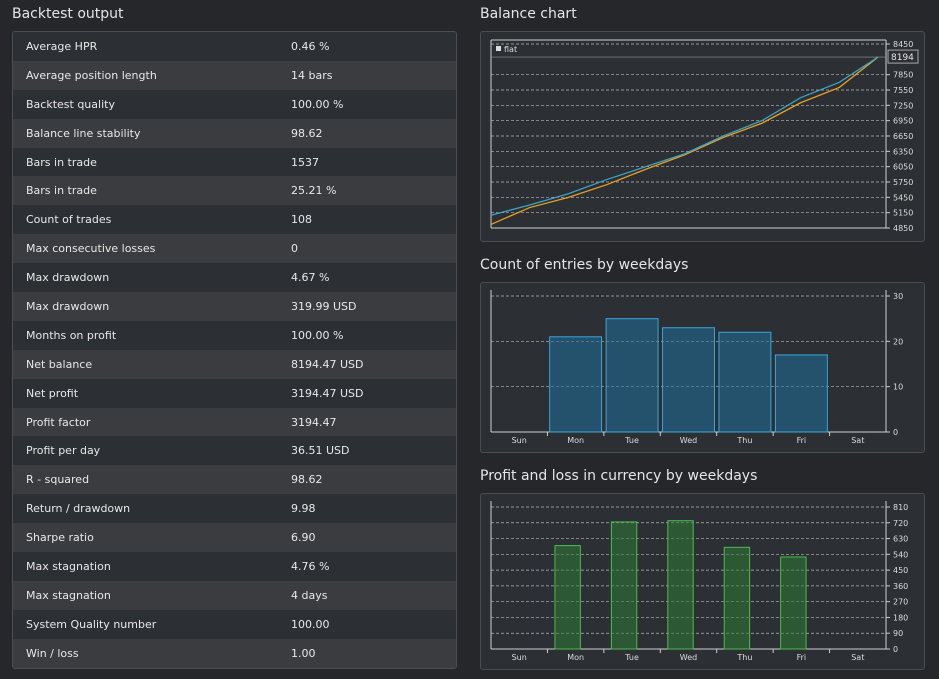 This screenshot has height=679, width=939. What do you see at coordinates (234, 220) in the screenshot?
I see `stat-row: Count of trades 108` at bounding box center [234, 220].